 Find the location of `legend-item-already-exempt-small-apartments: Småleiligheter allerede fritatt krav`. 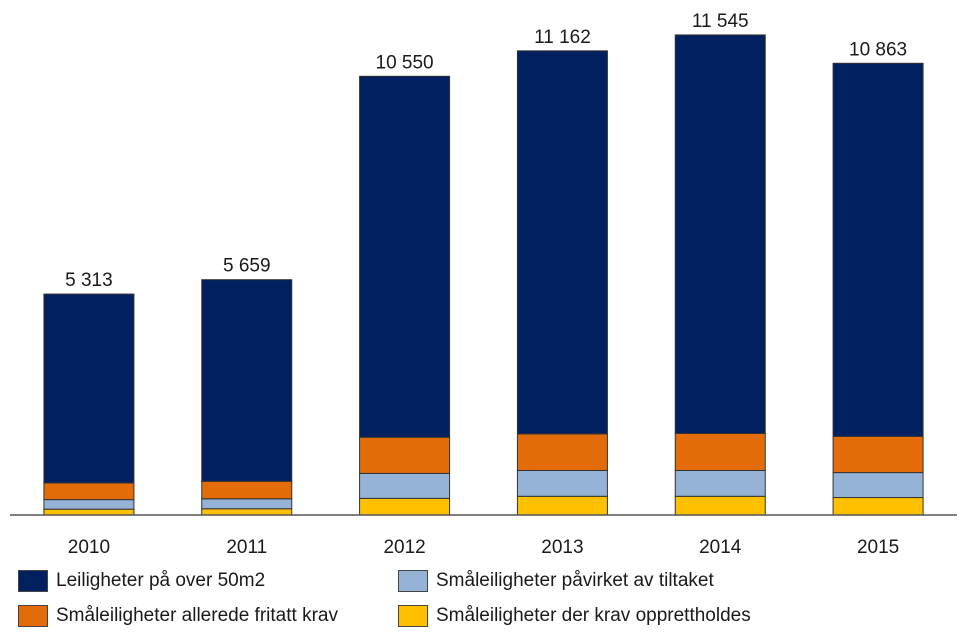

legend-item-already-exempt-small-apartments: Småleiligheter allerede fritatt krav is located at coordinates (178, 616).